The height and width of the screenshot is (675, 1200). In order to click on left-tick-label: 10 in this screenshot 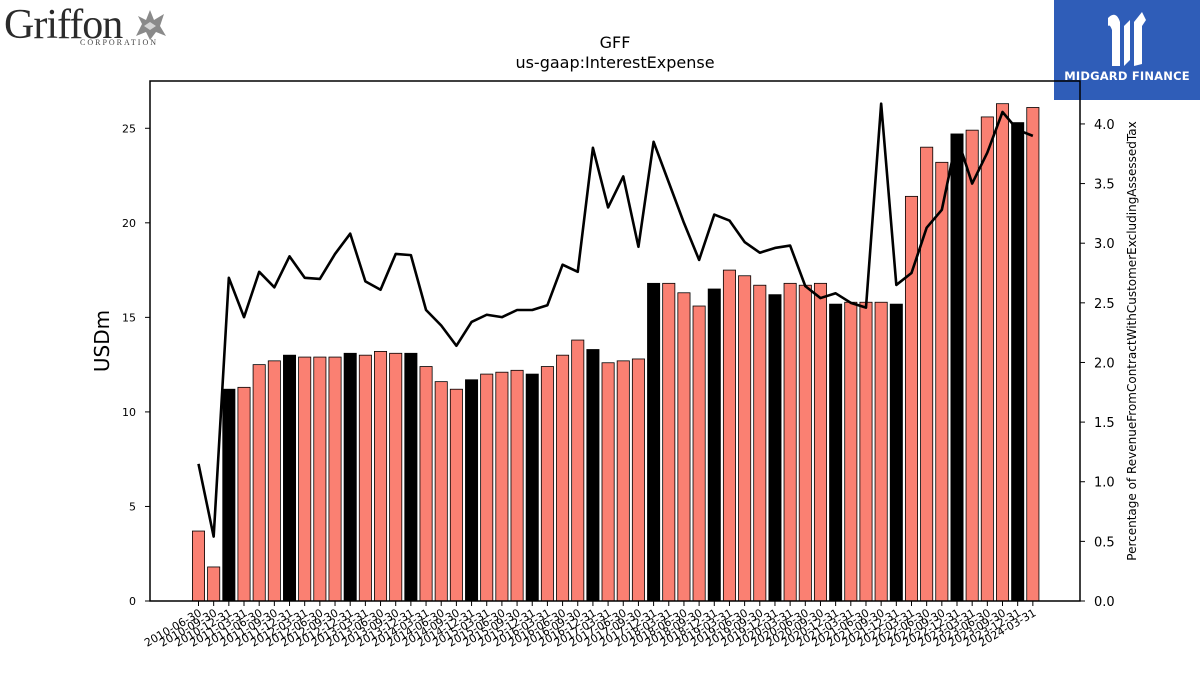, I will do `click(129, 412)`.